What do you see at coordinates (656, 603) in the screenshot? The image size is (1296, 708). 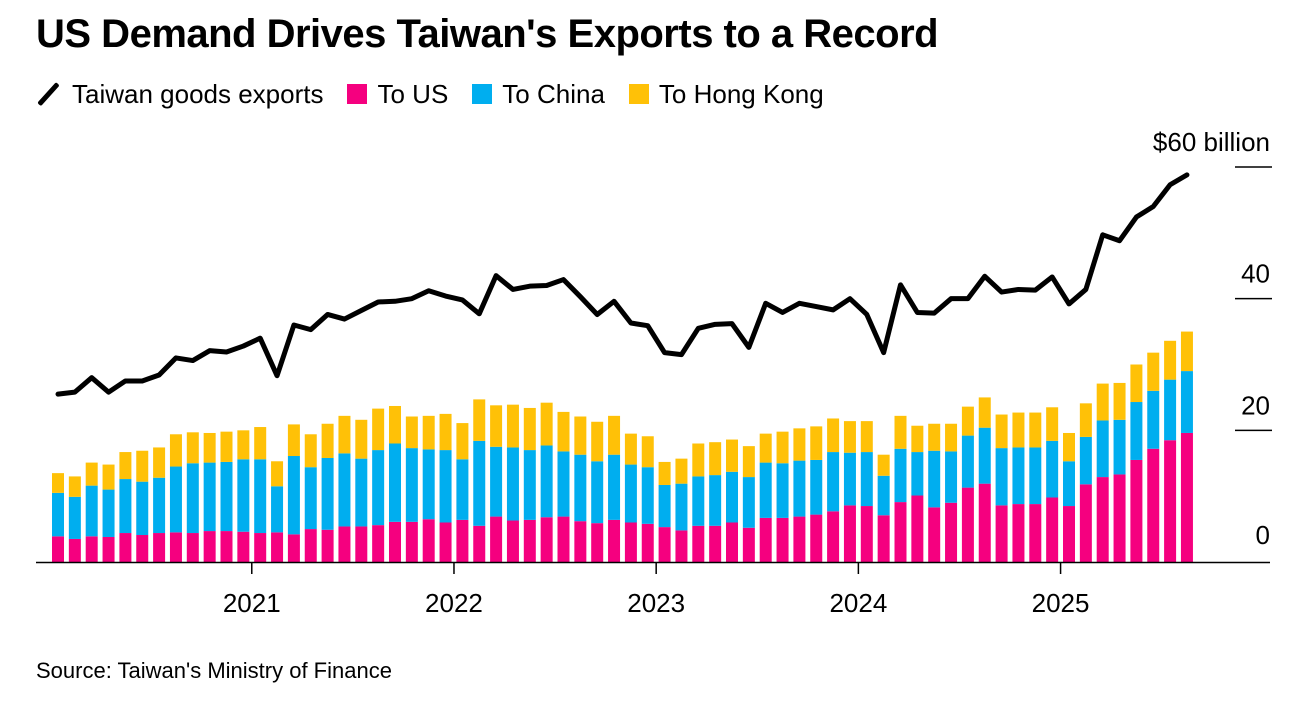 I see `x-tick-label-2023: 2023` at bounding box center [656, 603].